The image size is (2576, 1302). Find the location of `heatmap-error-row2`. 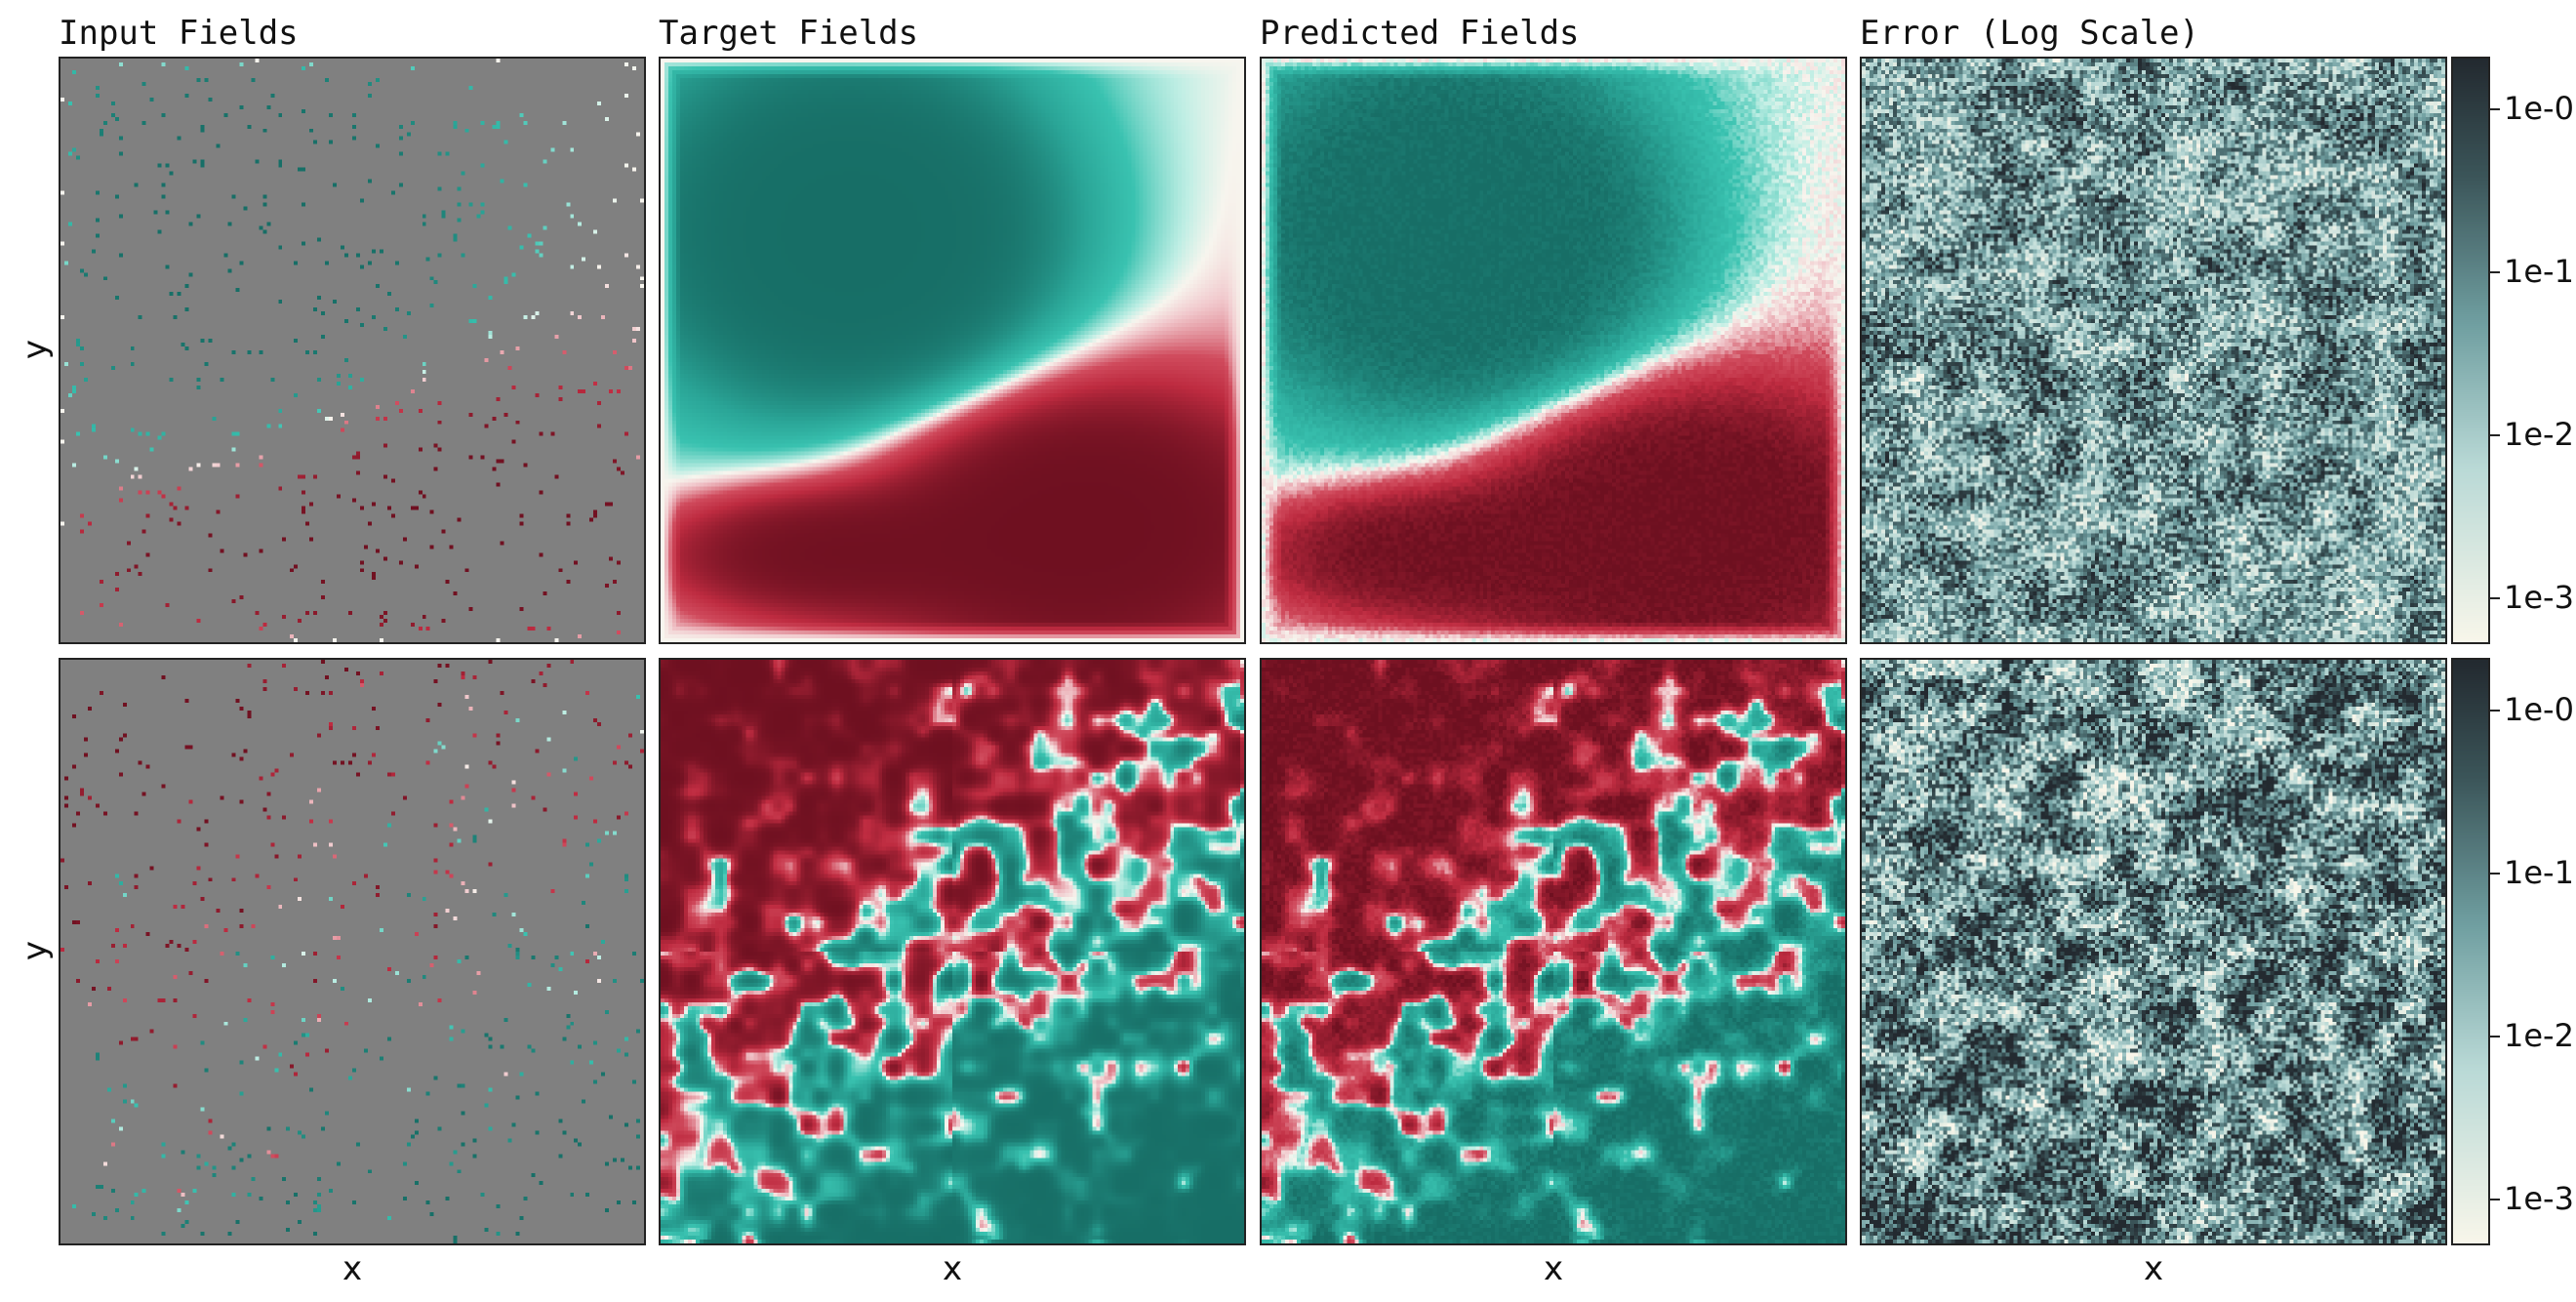

heatmap-error-row2 is located at coordinates (2153, 952).